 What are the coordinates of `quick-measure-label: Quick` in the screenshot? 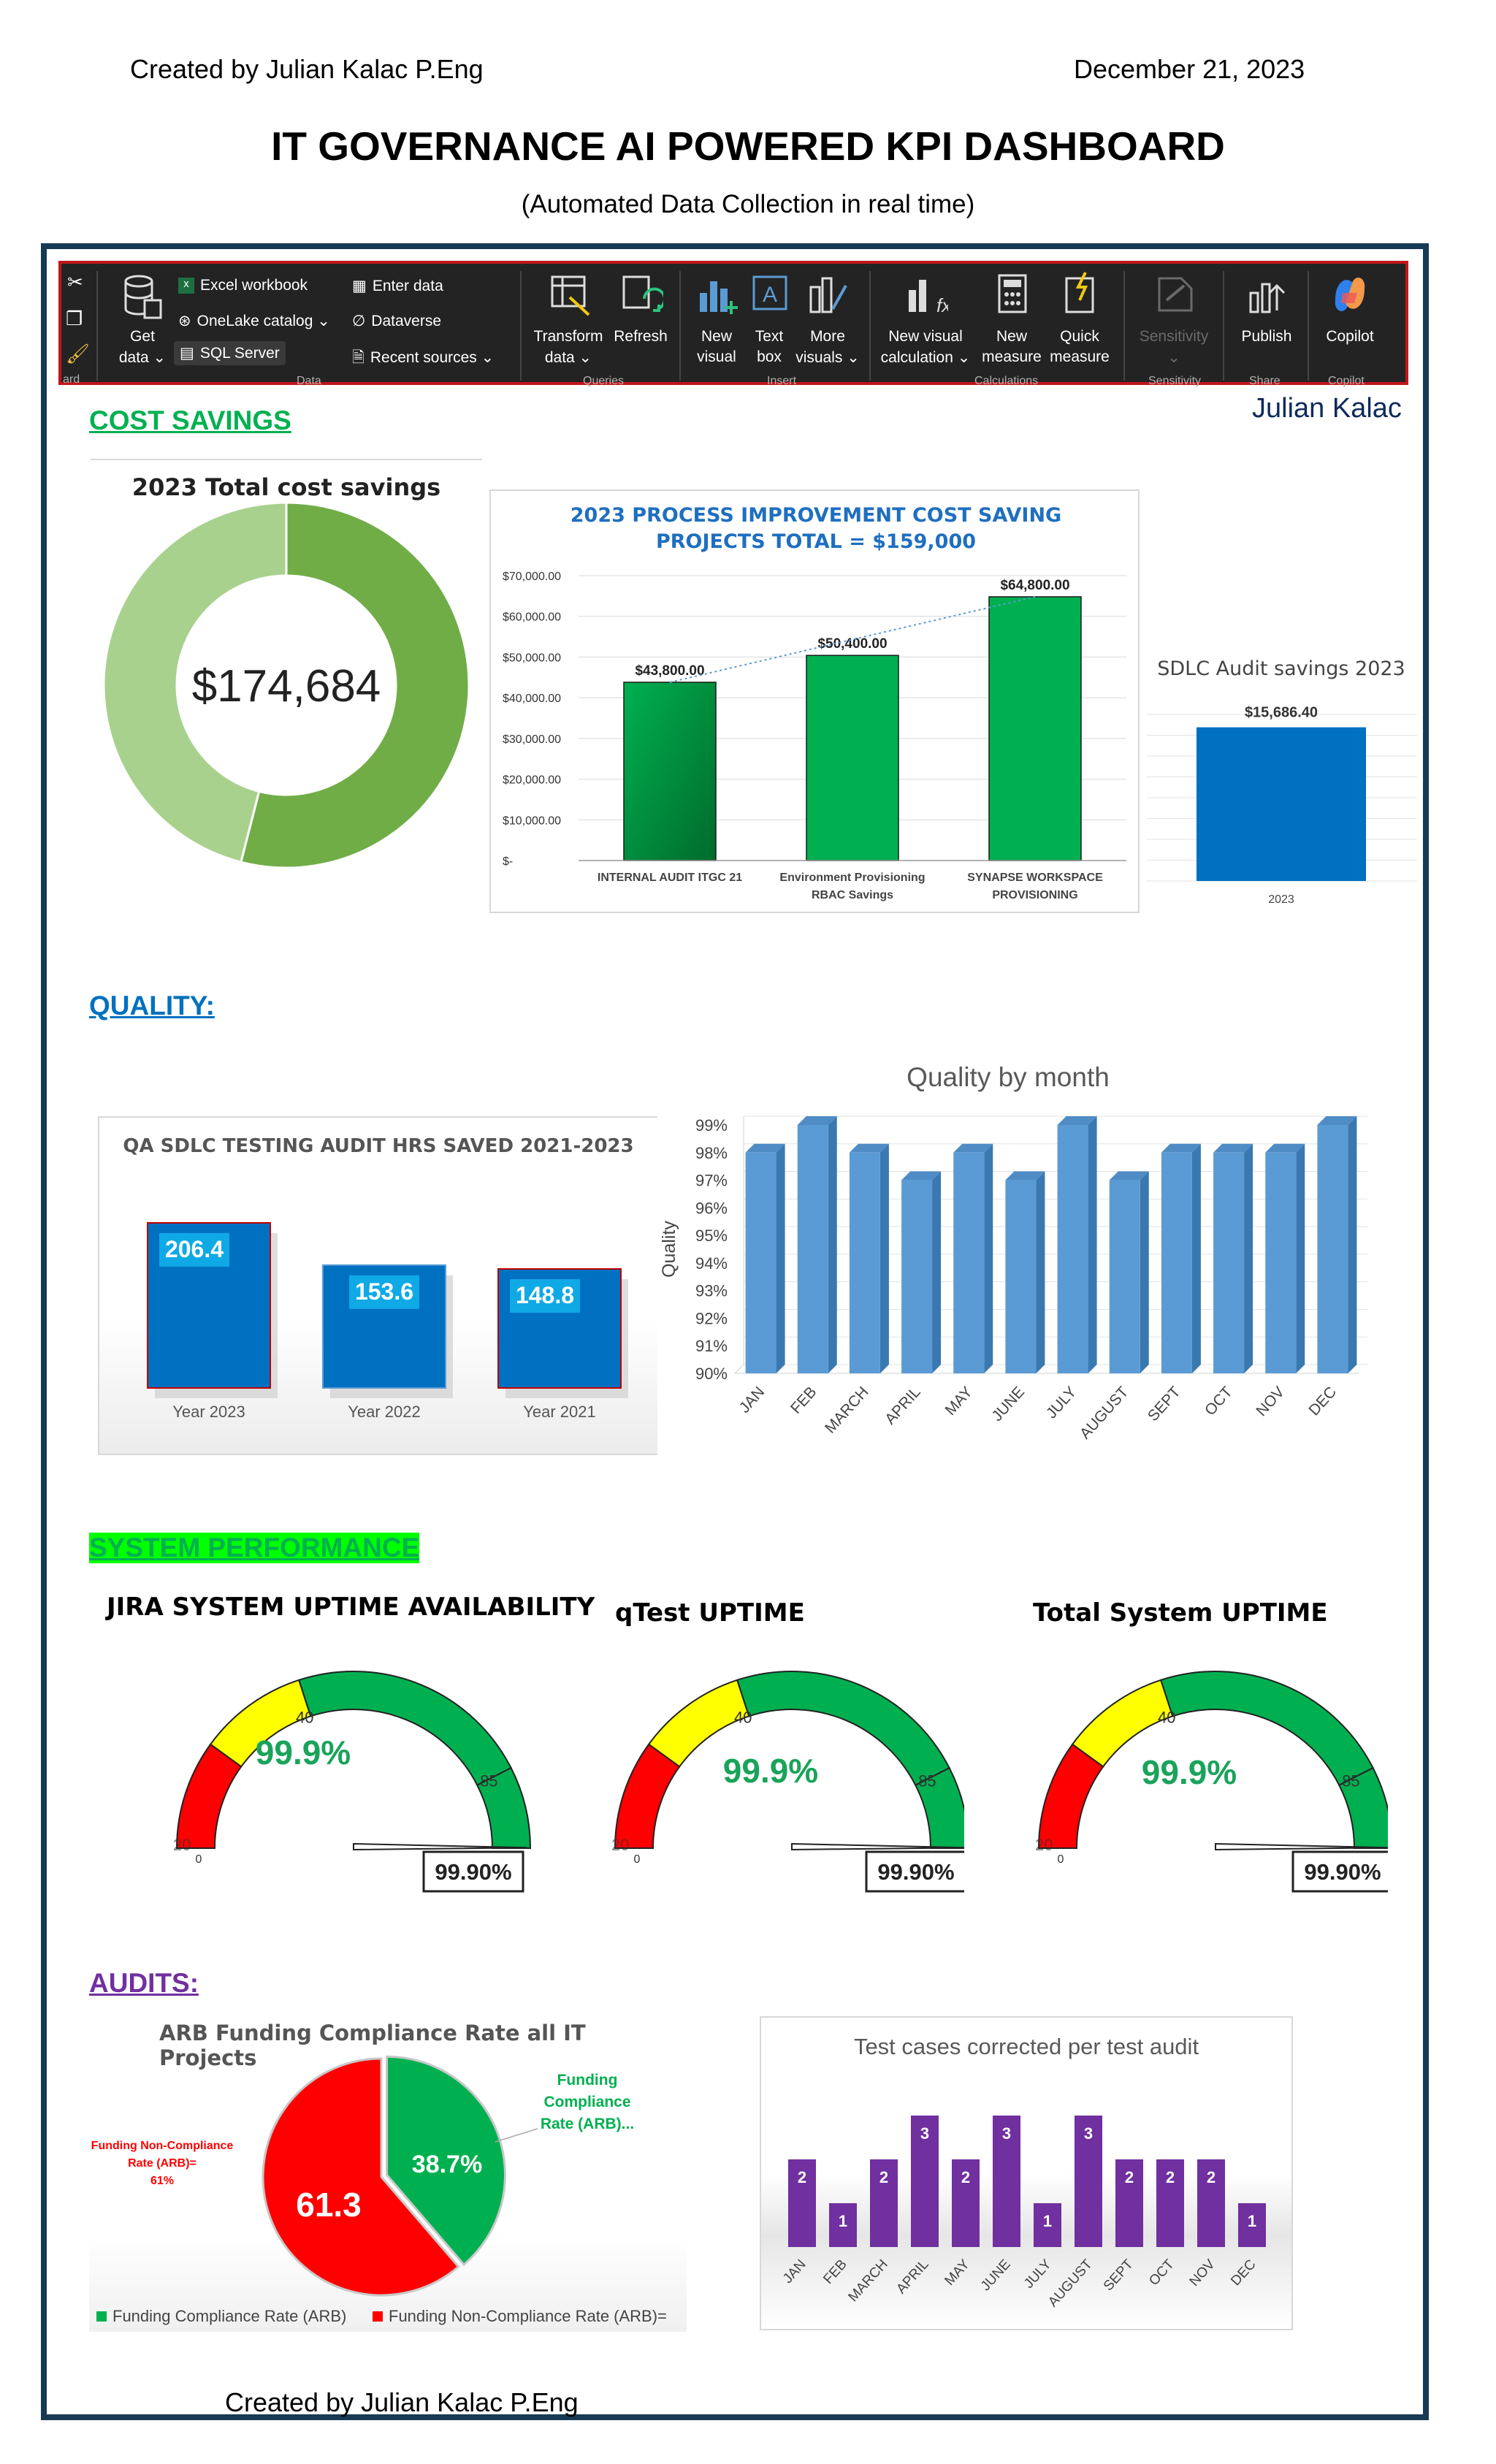 It's located at (1079, 336).